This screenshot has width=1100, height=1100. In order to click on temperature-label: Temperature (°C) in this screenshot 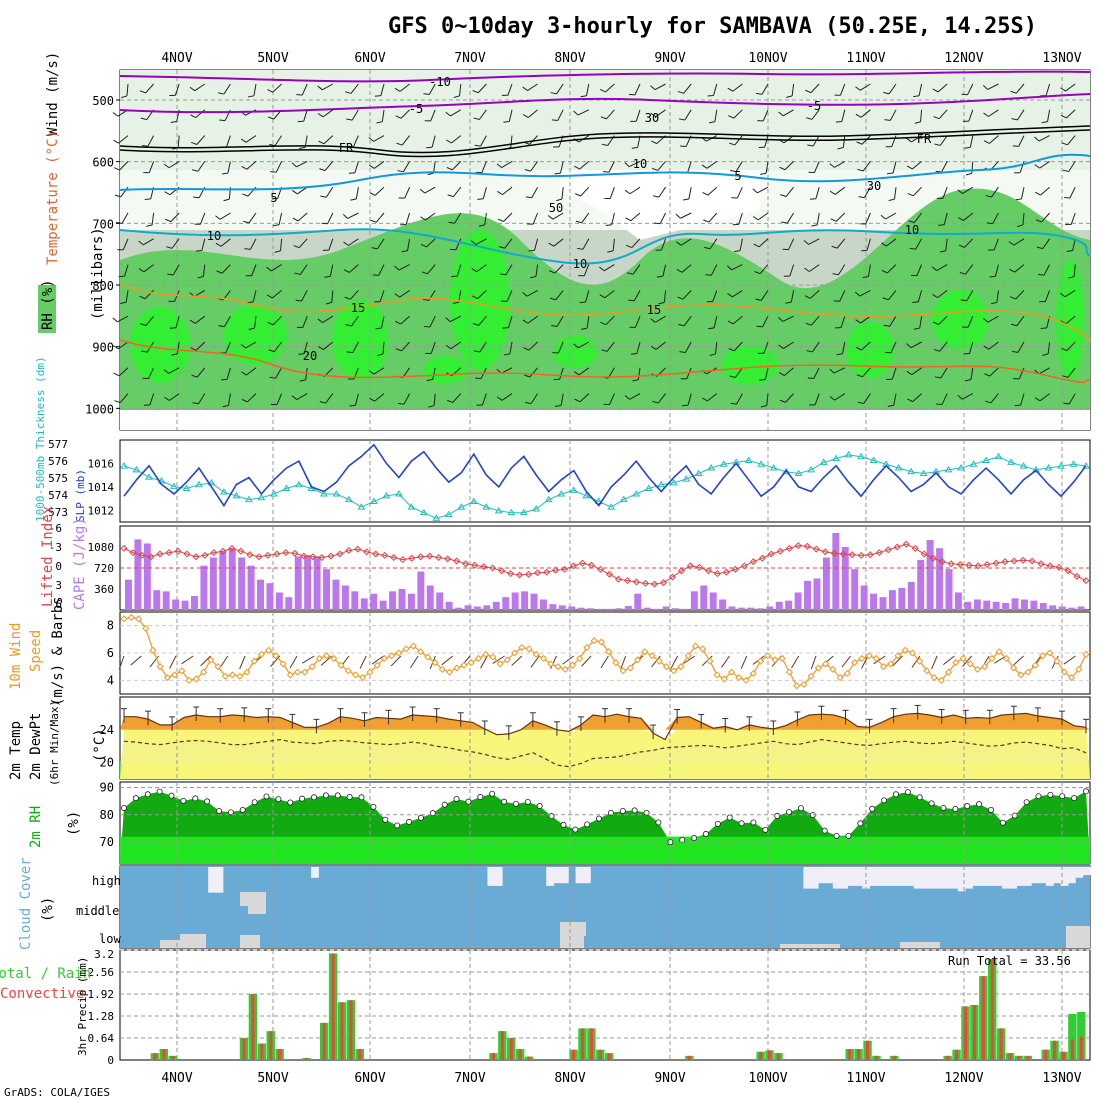, I will do `click(53, 197)`.